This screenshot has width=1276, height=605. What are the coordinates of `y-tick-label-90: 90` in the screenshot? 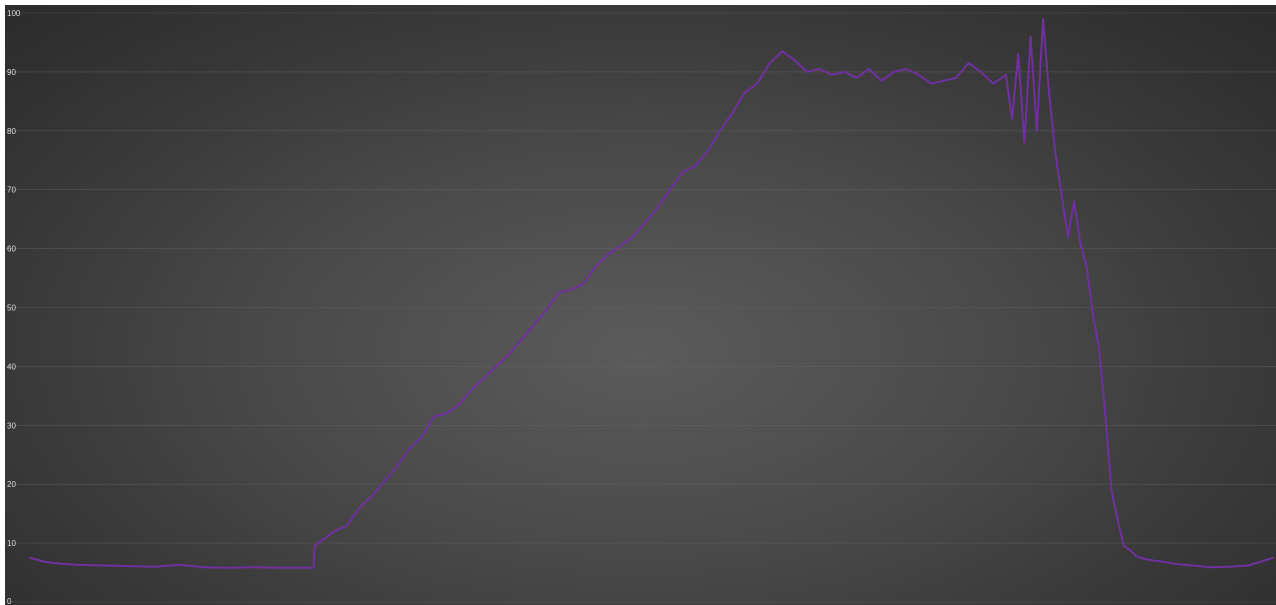 It's located at (11, 72).